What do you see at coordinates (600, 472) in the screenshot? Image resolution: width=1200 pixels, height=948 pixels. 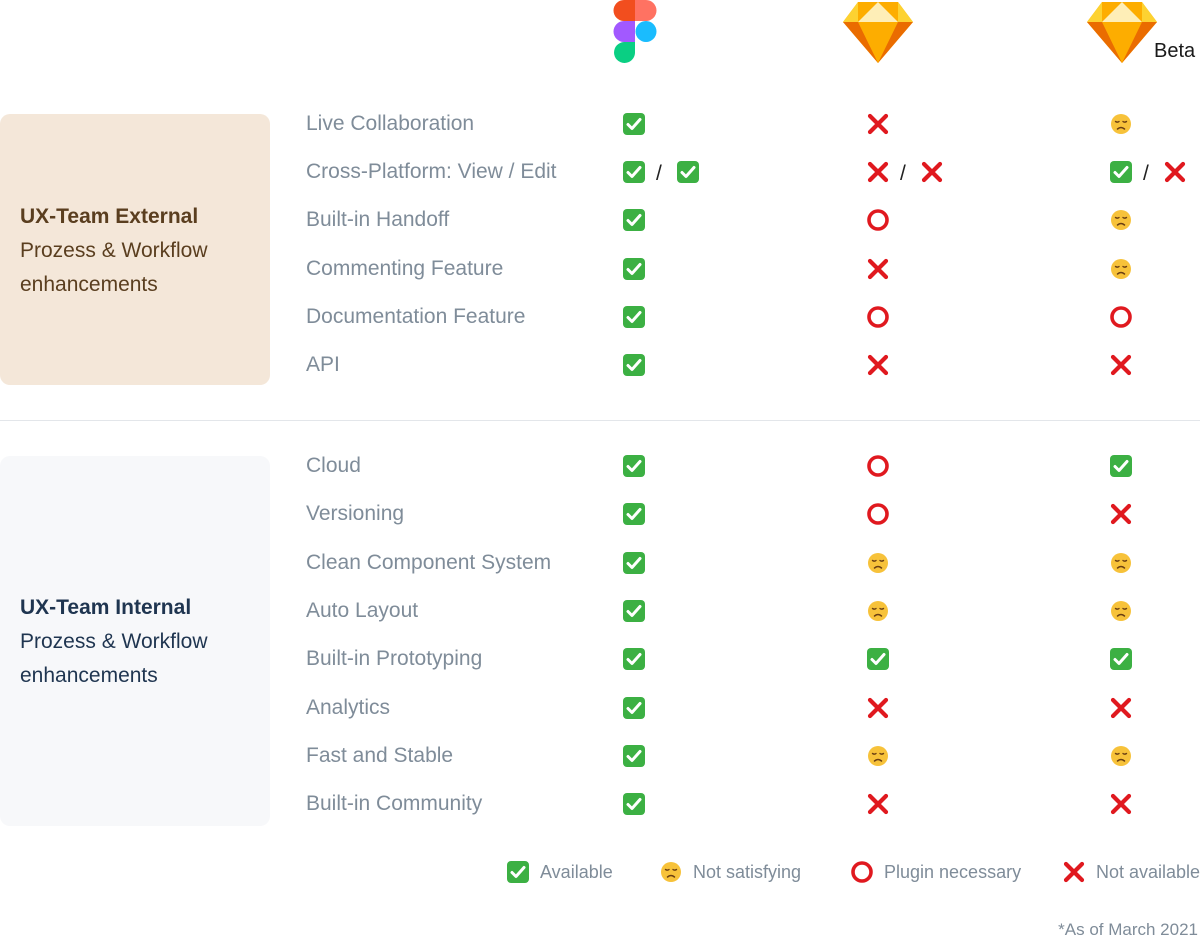 I see `table-row: Cloud` at bounding box center [600, 472].